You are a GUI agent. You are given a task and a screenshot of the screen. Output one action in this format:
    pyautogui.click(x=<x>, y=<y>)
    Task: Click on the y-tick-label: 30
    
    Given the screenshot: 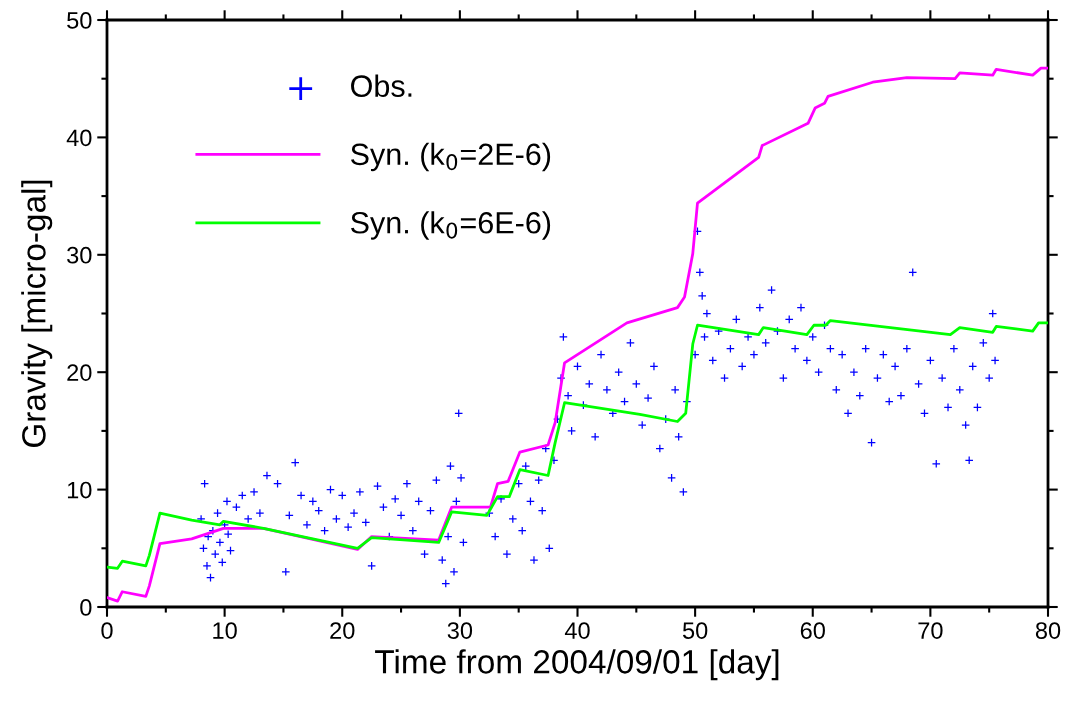 What is the action you would take?
    pyautogui.click(x=79, y=255)
    